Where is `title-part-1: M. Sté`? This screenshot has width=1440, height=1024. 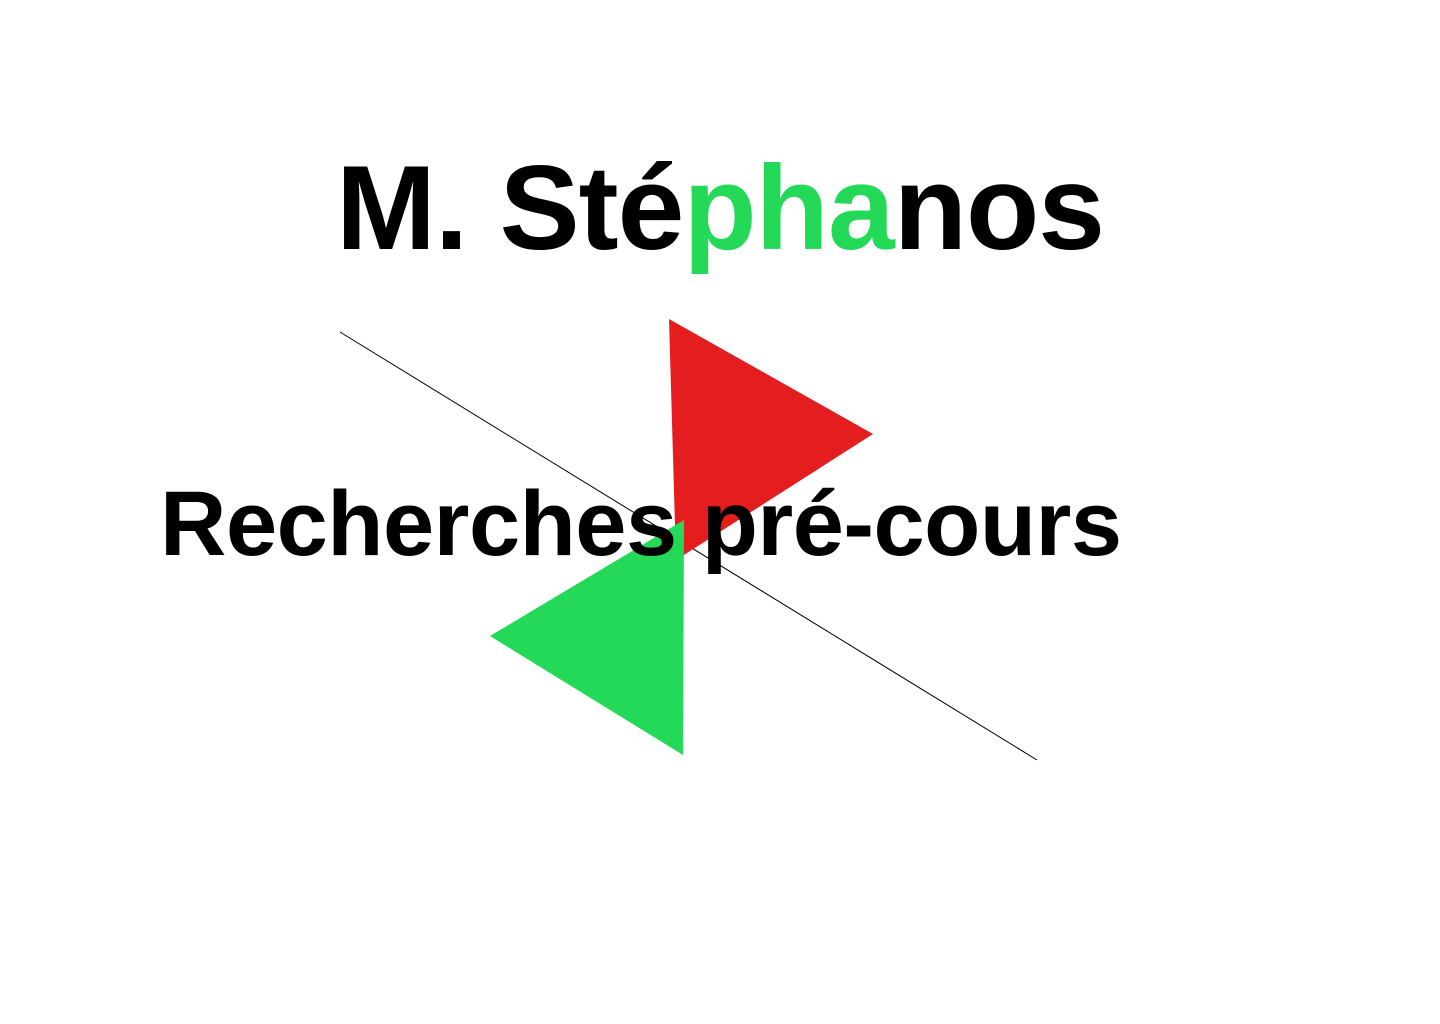
title-part-1: M. Sté is located at coordinates (509, 208).